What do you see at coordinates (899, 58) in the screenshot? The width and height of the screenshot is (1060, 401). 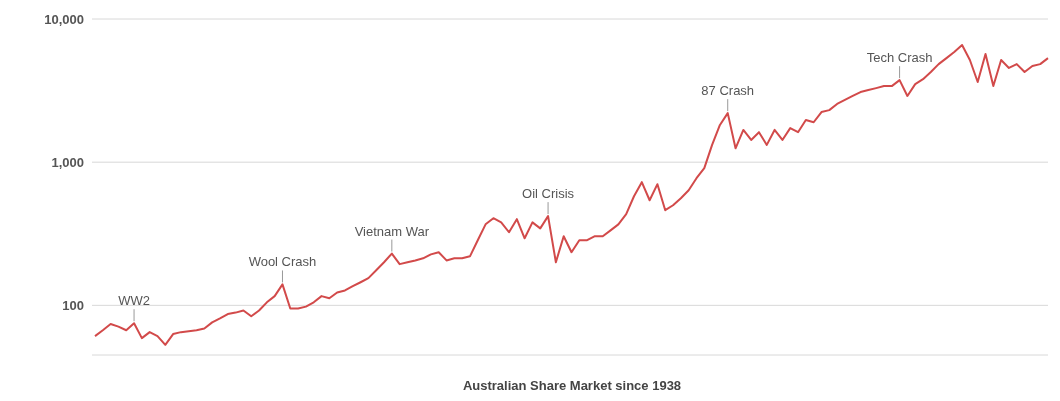 I see `annotation: Tech Crash` at bounding box center [899, 58].